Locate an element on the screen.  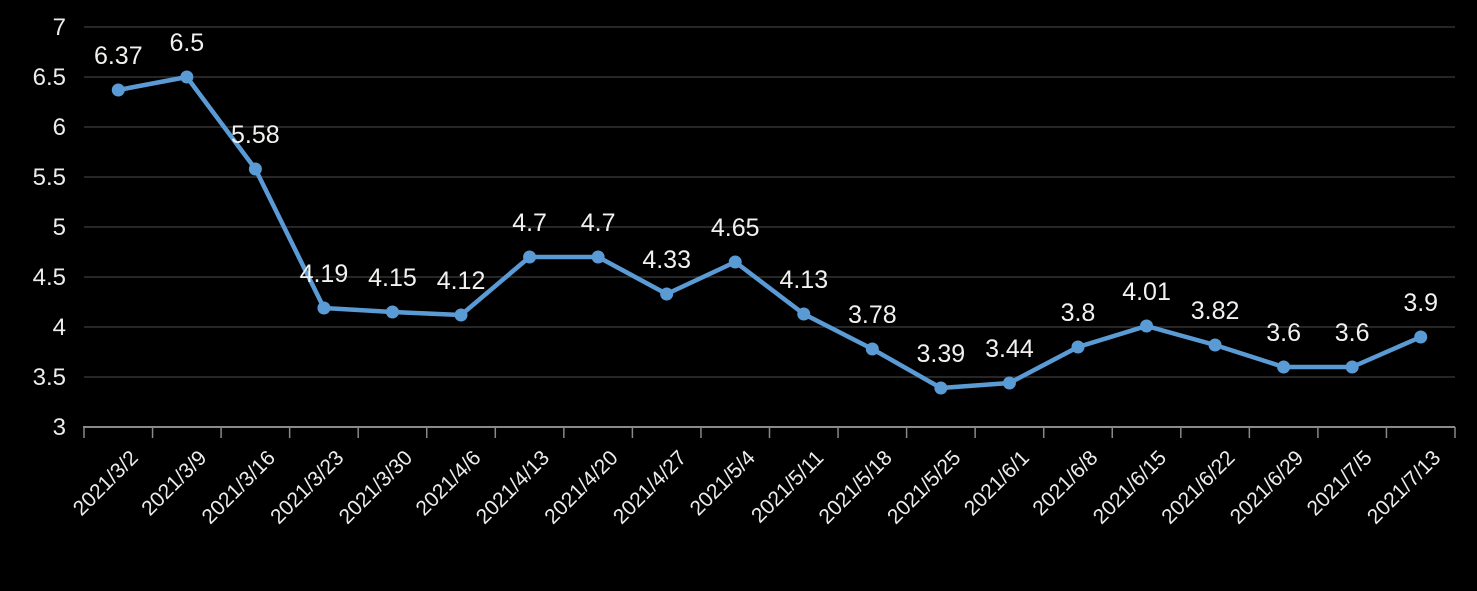
x-axis-tick-label: 2021/4/20 is located at coordinates (581, 487).